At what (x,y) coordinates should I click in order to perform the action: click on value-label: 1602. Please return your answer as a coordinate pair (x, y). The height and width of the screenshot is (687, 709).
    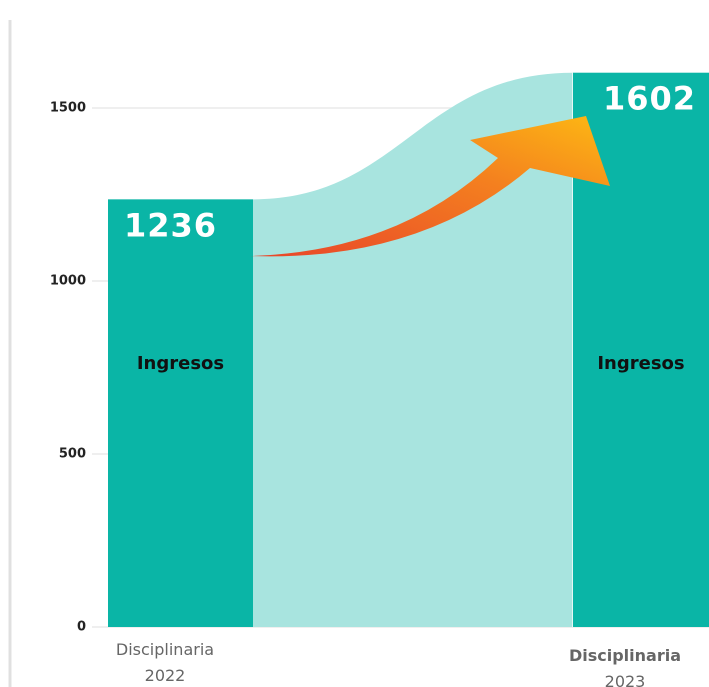
    Looking at the image, I should click on (649, 99).